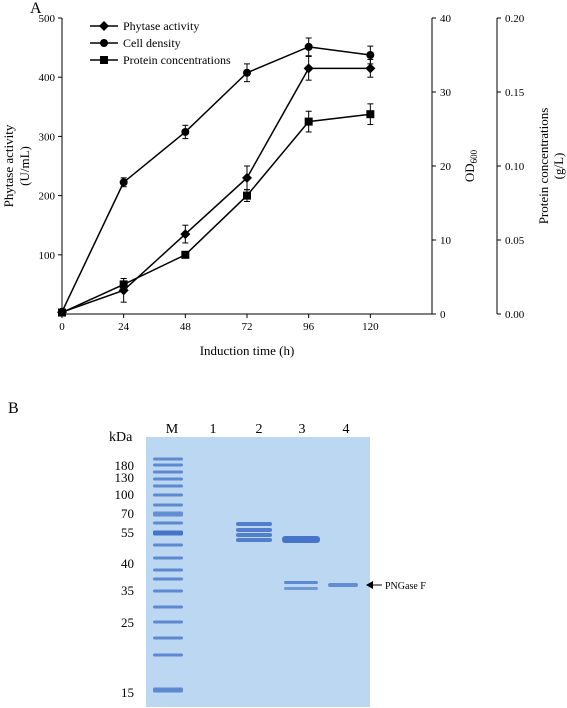 This screenshot has height=708, width=567. What do you see at coordinates (172, 429) in the screenshot?
I see `lane-label: M` at bounding box center [172, 429].